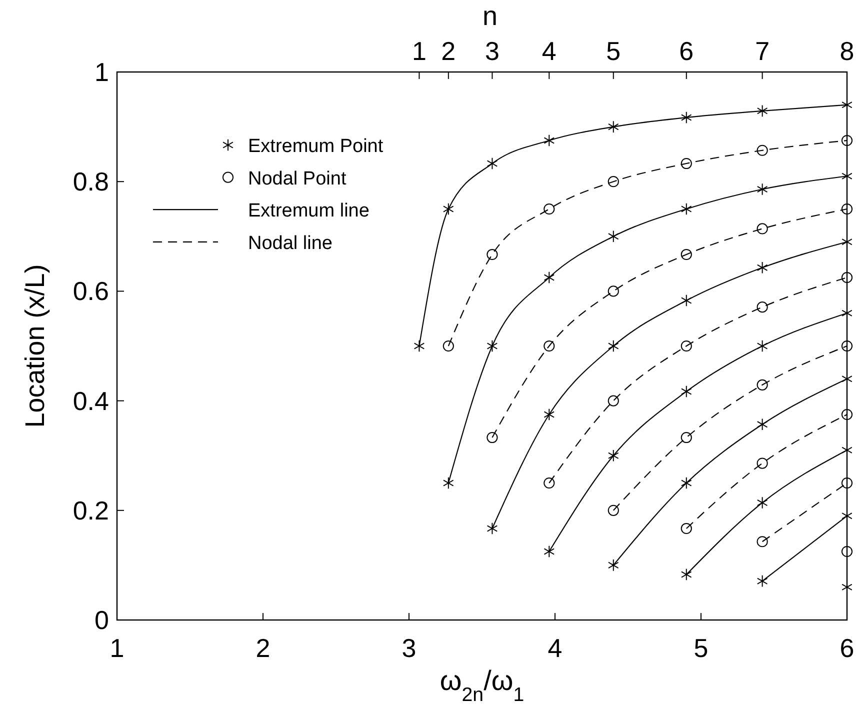 The width and height of the screenshot is (857, 706). What do you see at coordinates (35, 346) in the screenshot?
I see `y-axis-title: Location (x/L)` at bounding box center [35, 346].